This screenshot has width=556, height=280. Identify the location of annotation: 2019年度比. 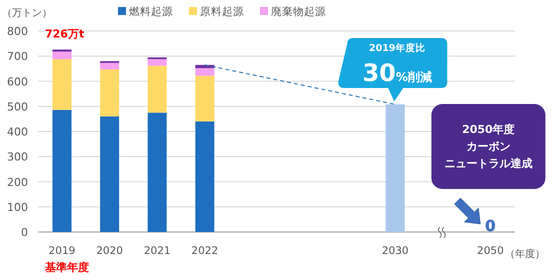
(397, 48).